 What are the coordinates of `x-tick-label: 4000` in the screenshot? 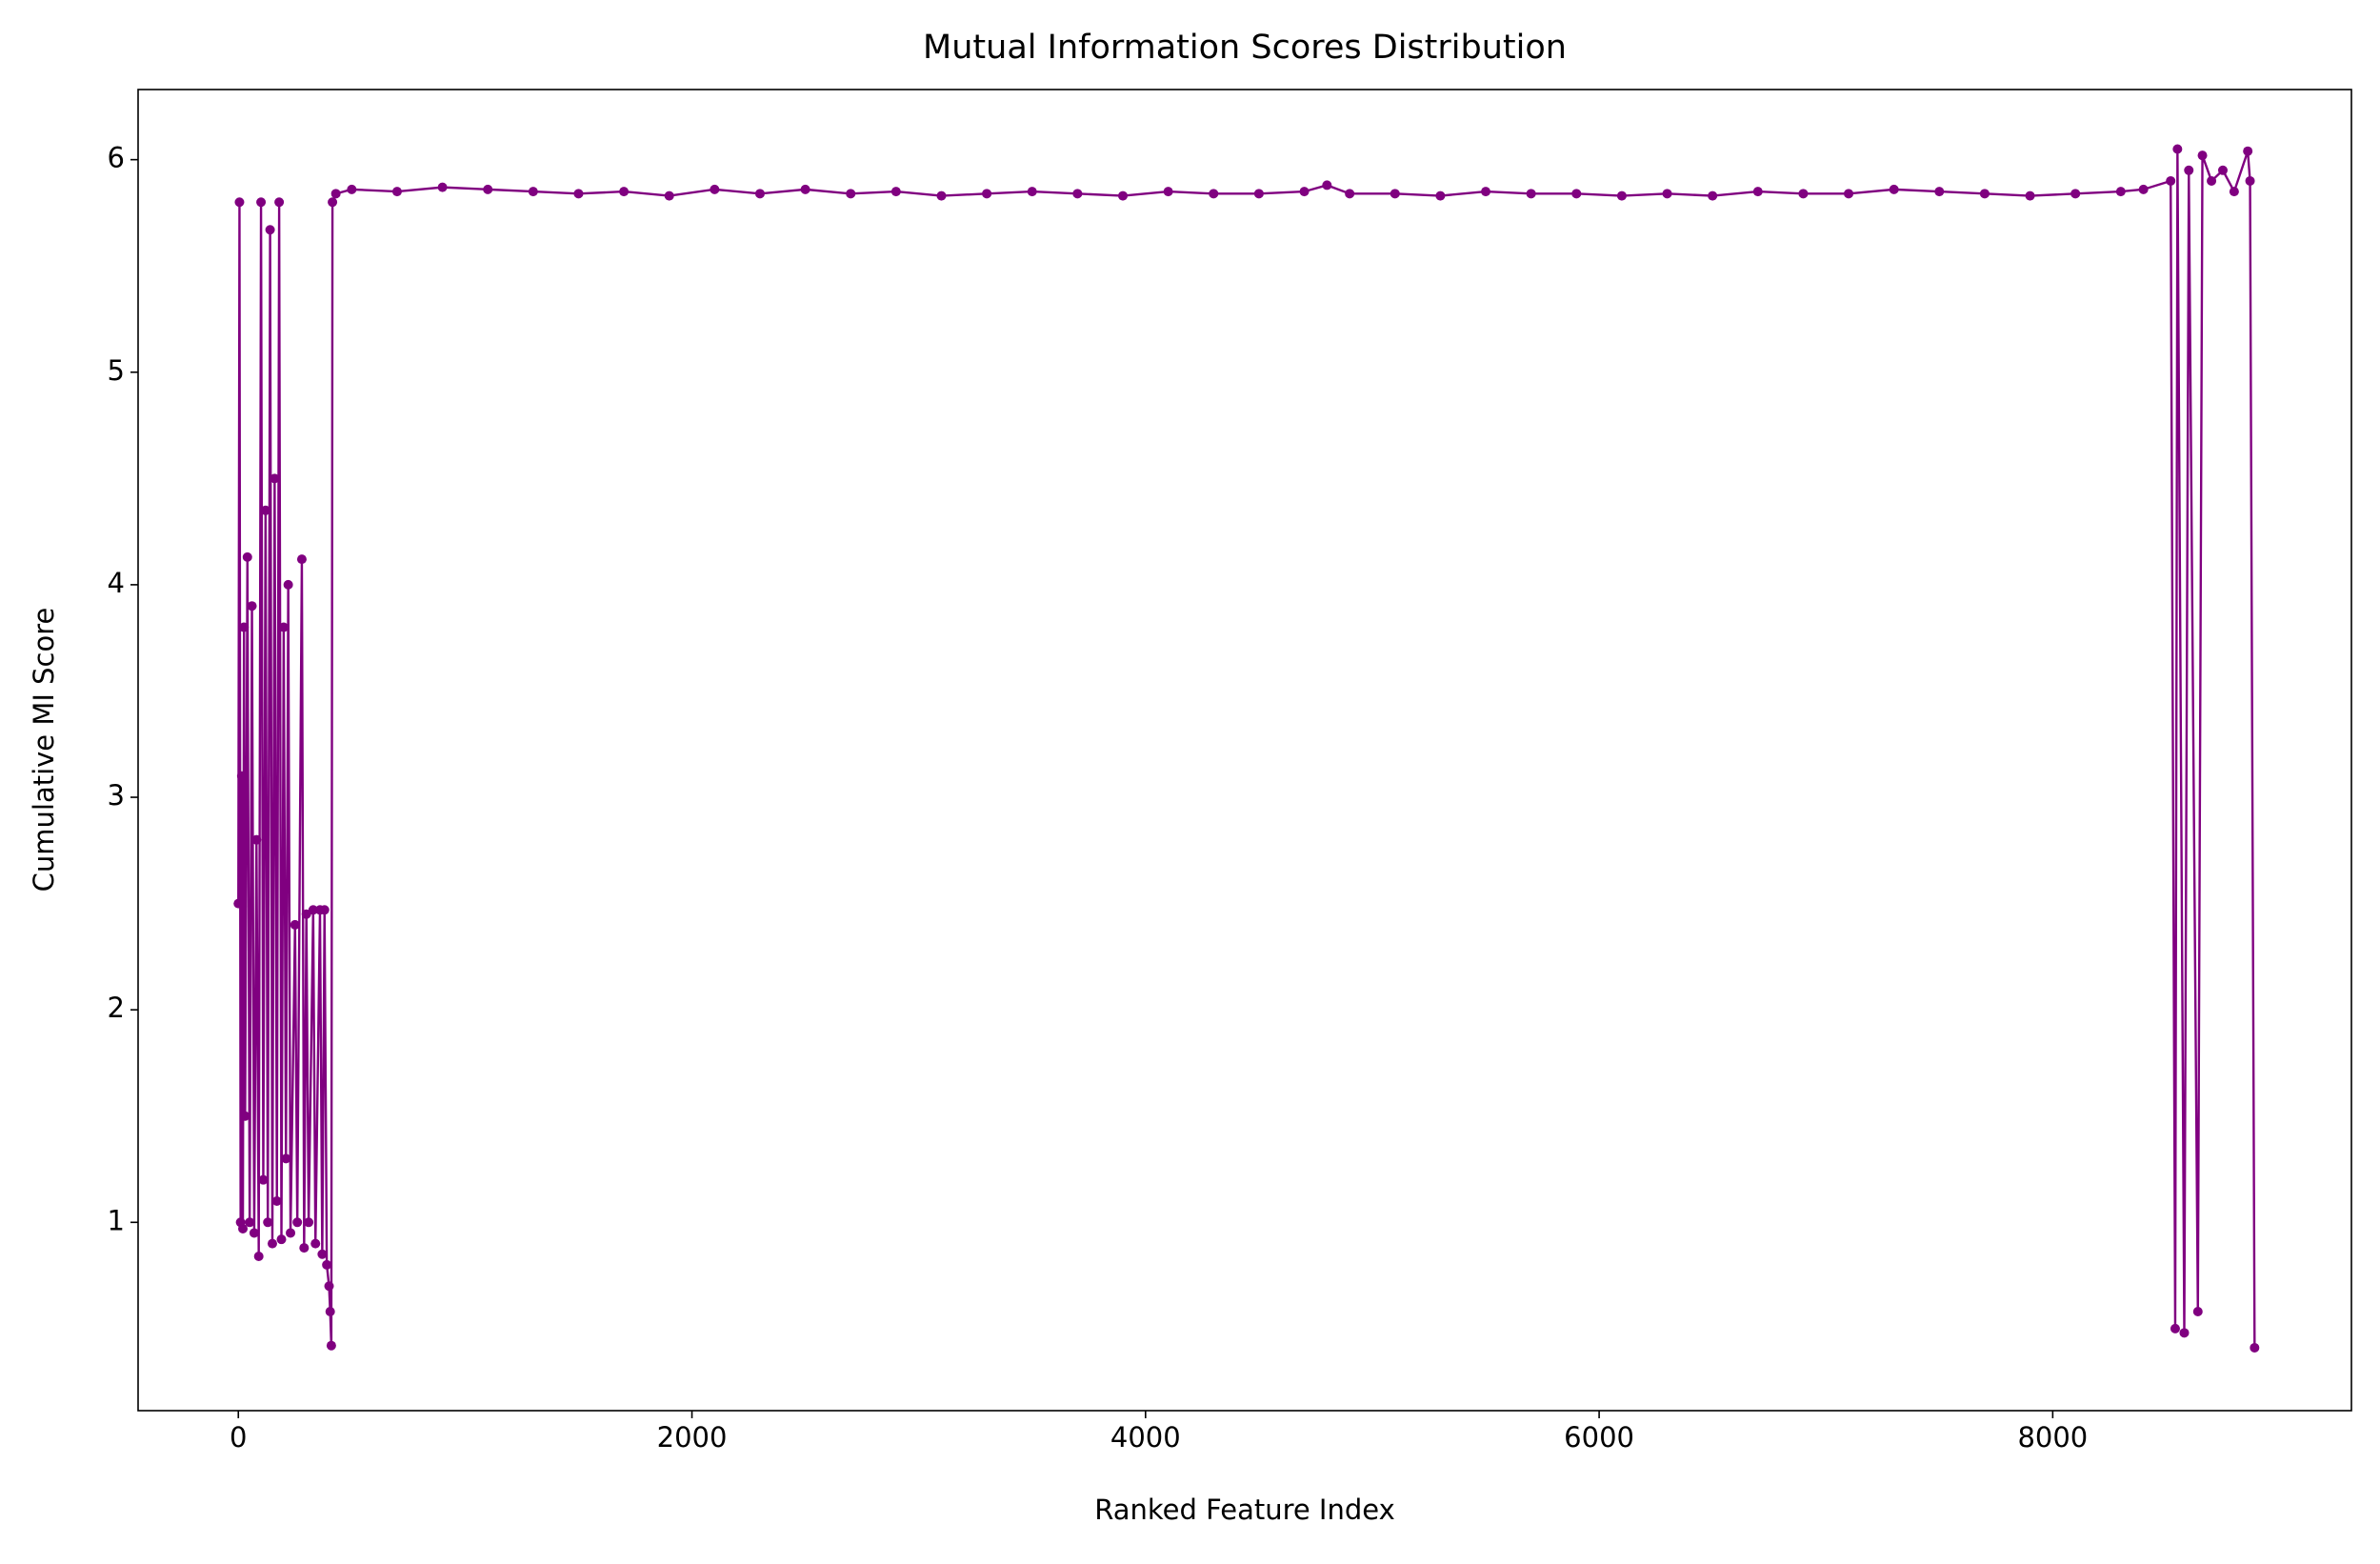 It's located at (1145, 1437).